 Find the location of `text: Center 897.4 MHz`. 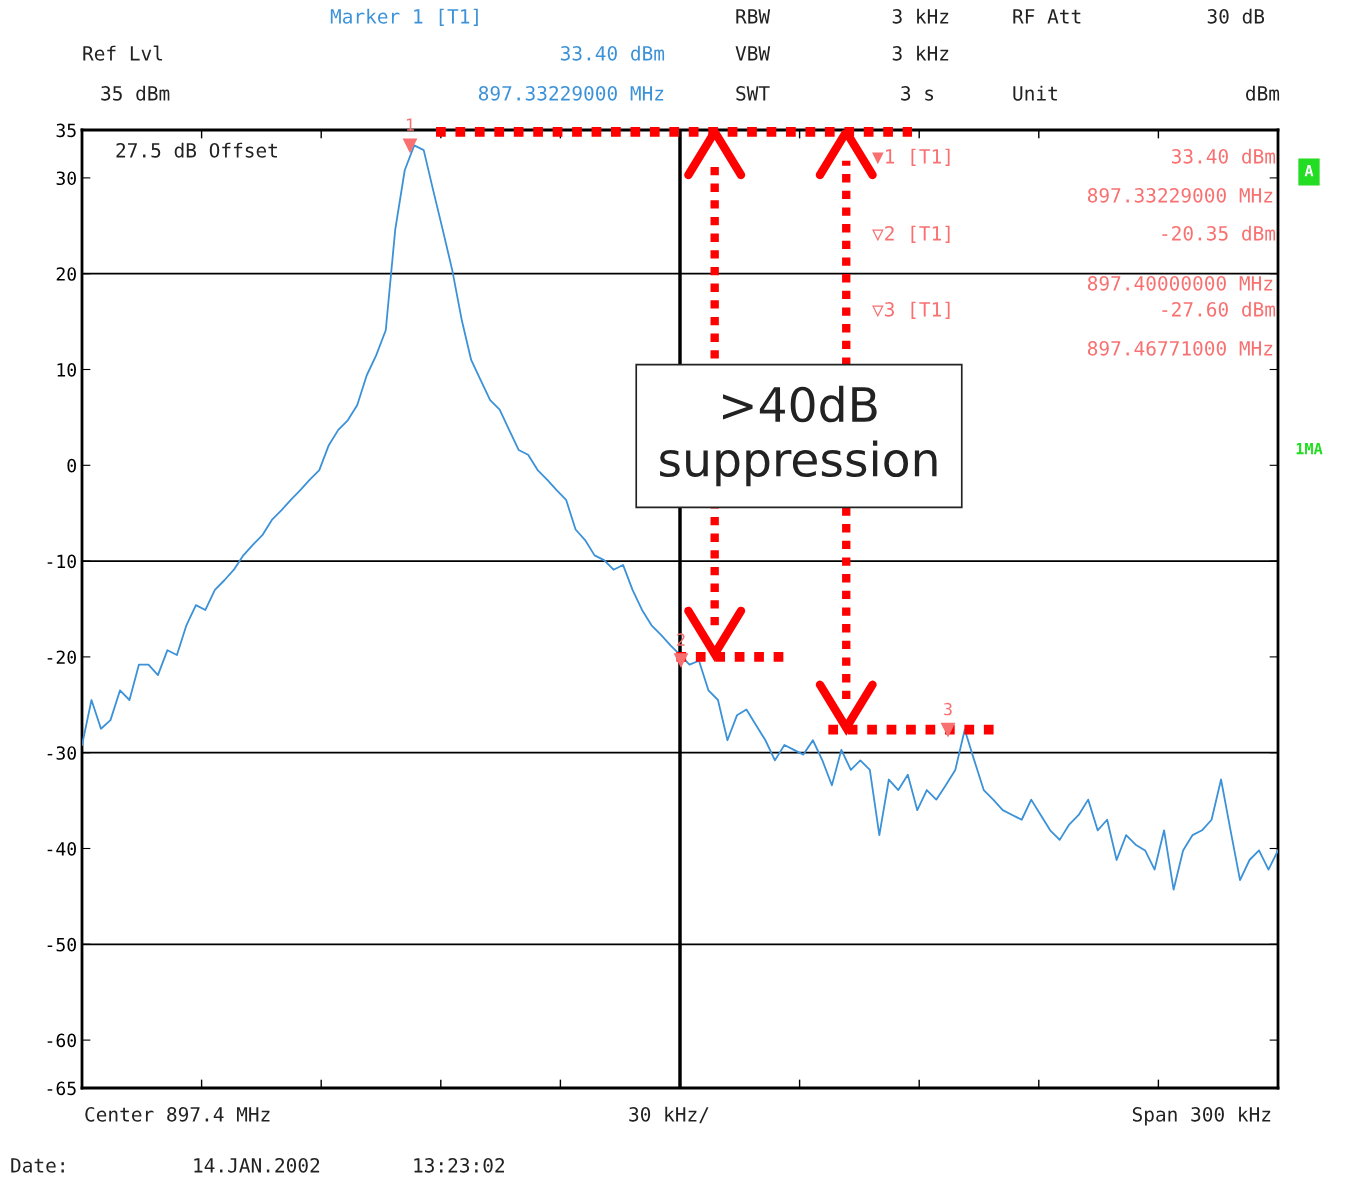

text: Center 897.4 MHz is located at coordinates (177, 1114).